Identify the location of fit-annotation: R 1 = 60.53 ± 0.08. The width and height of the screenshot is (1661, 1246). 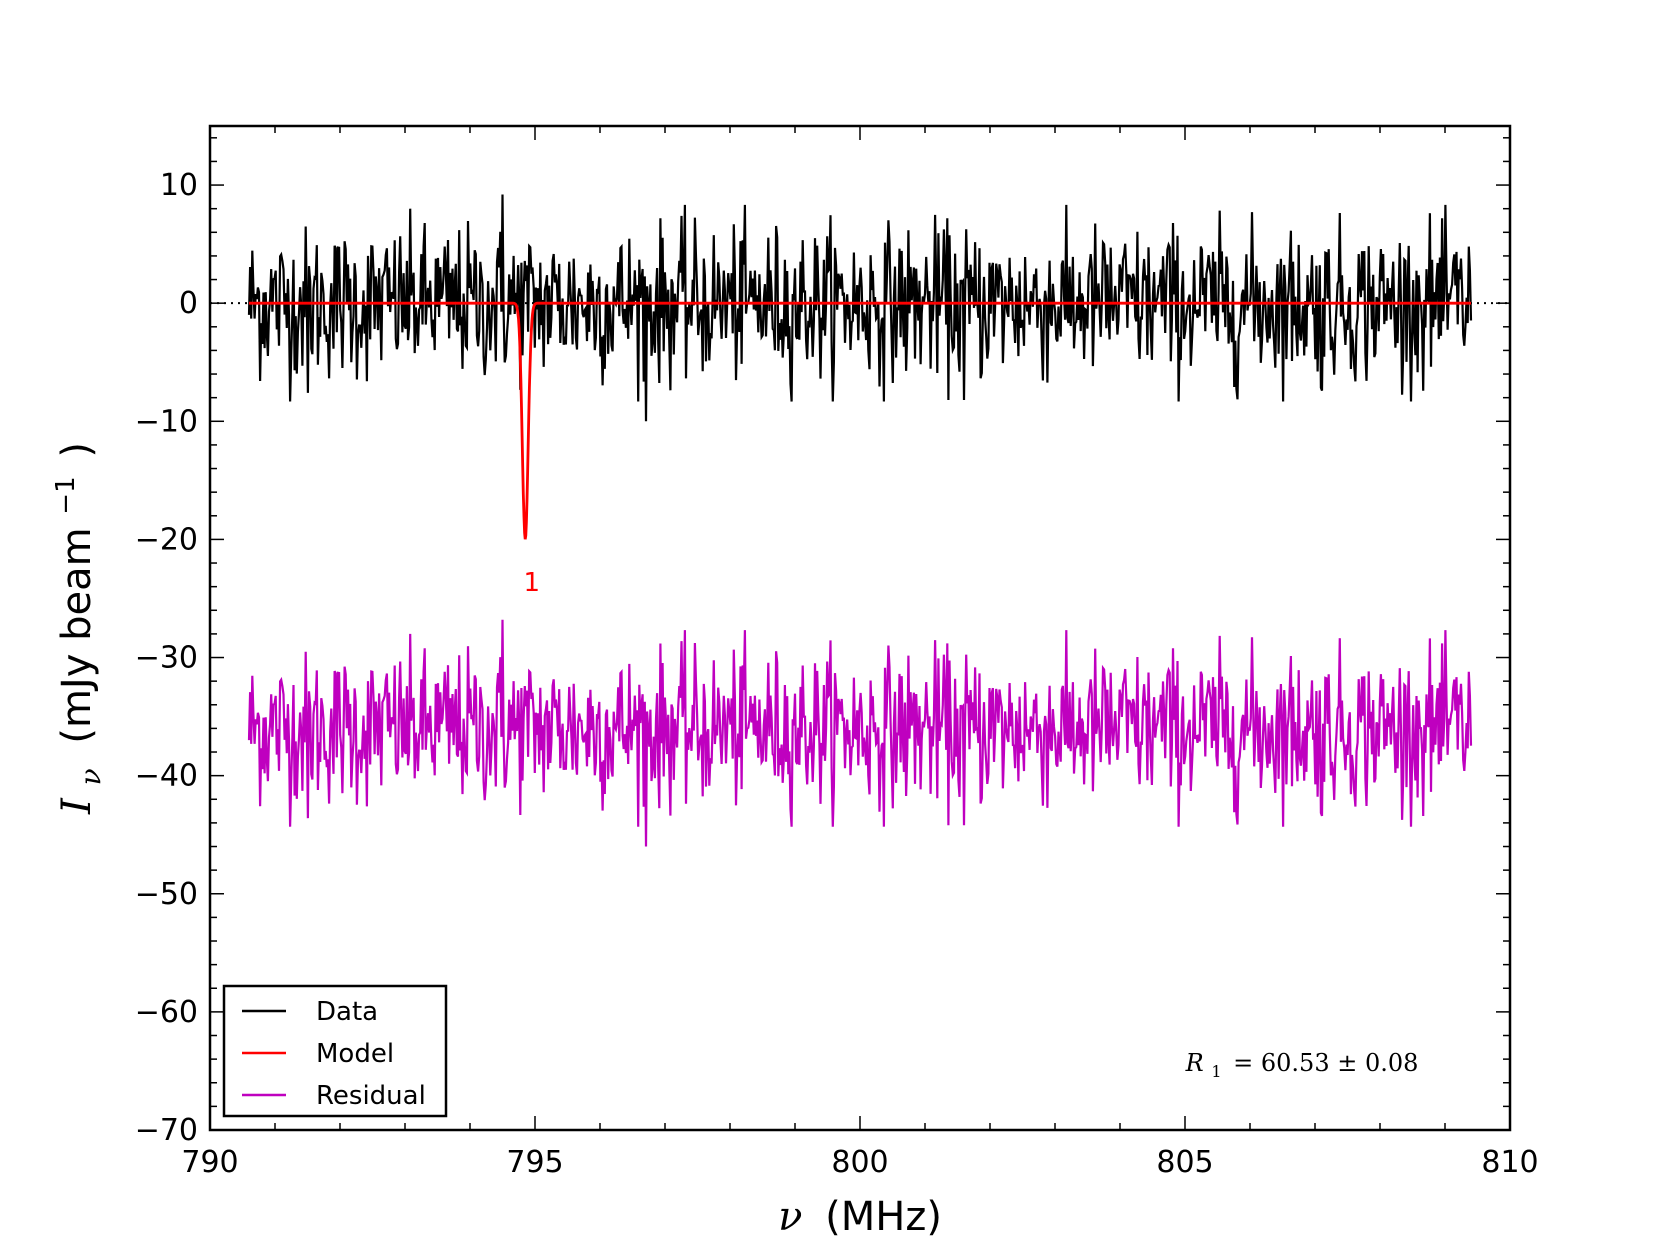
(1302, 1066).